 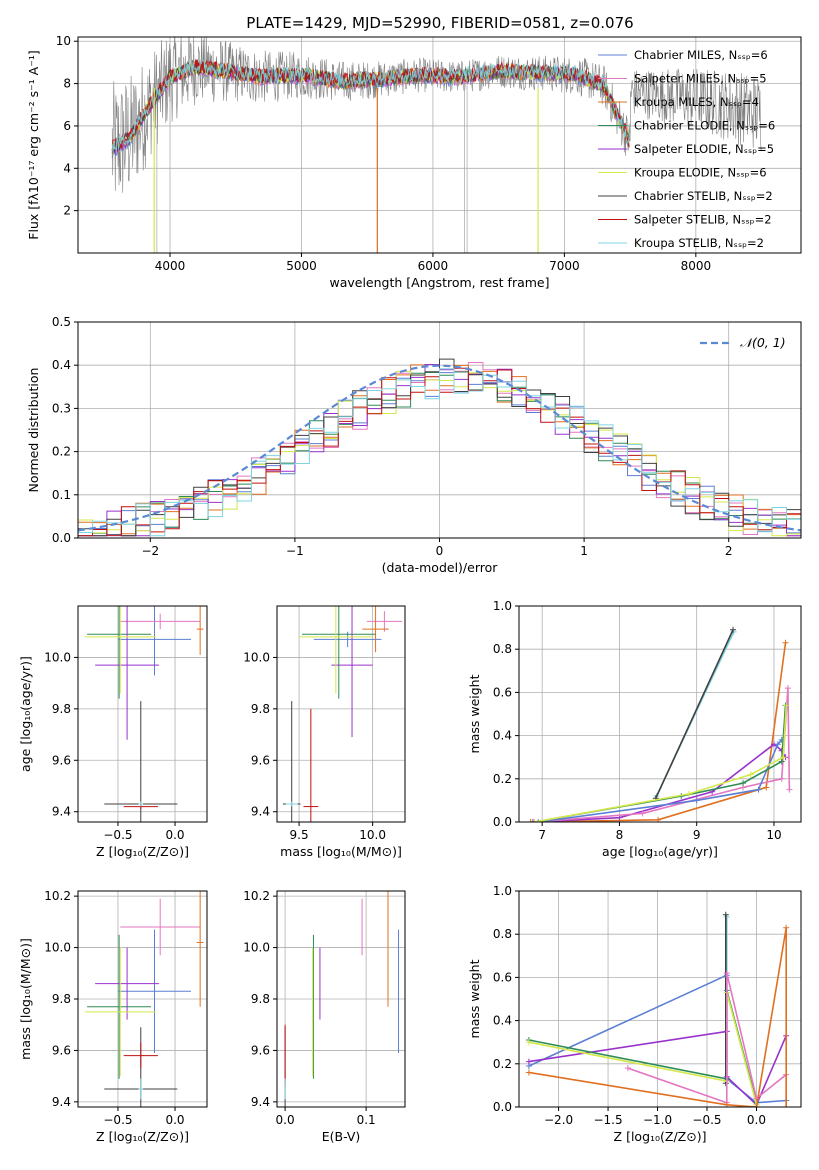 I want to click on x-tick-label: 8, so click(x=620, y=835).